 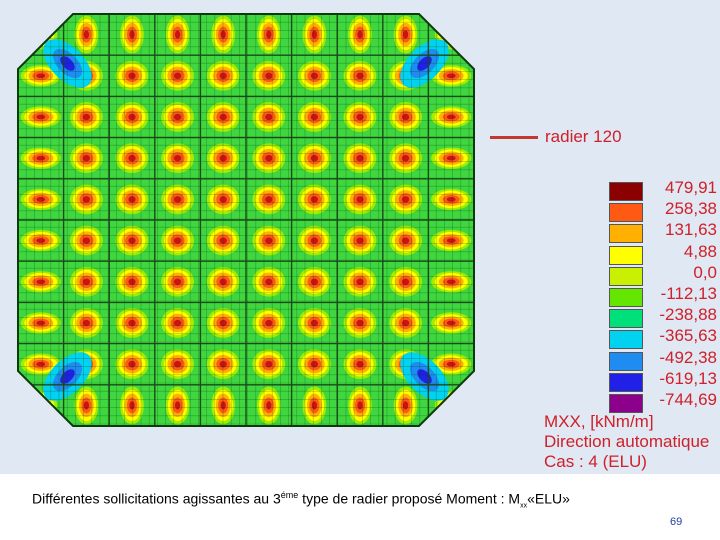 What do you see at coordinates (691, 187) in the screenshot?
I see `legend-value: 479,91` at bounding box center [691, 187].